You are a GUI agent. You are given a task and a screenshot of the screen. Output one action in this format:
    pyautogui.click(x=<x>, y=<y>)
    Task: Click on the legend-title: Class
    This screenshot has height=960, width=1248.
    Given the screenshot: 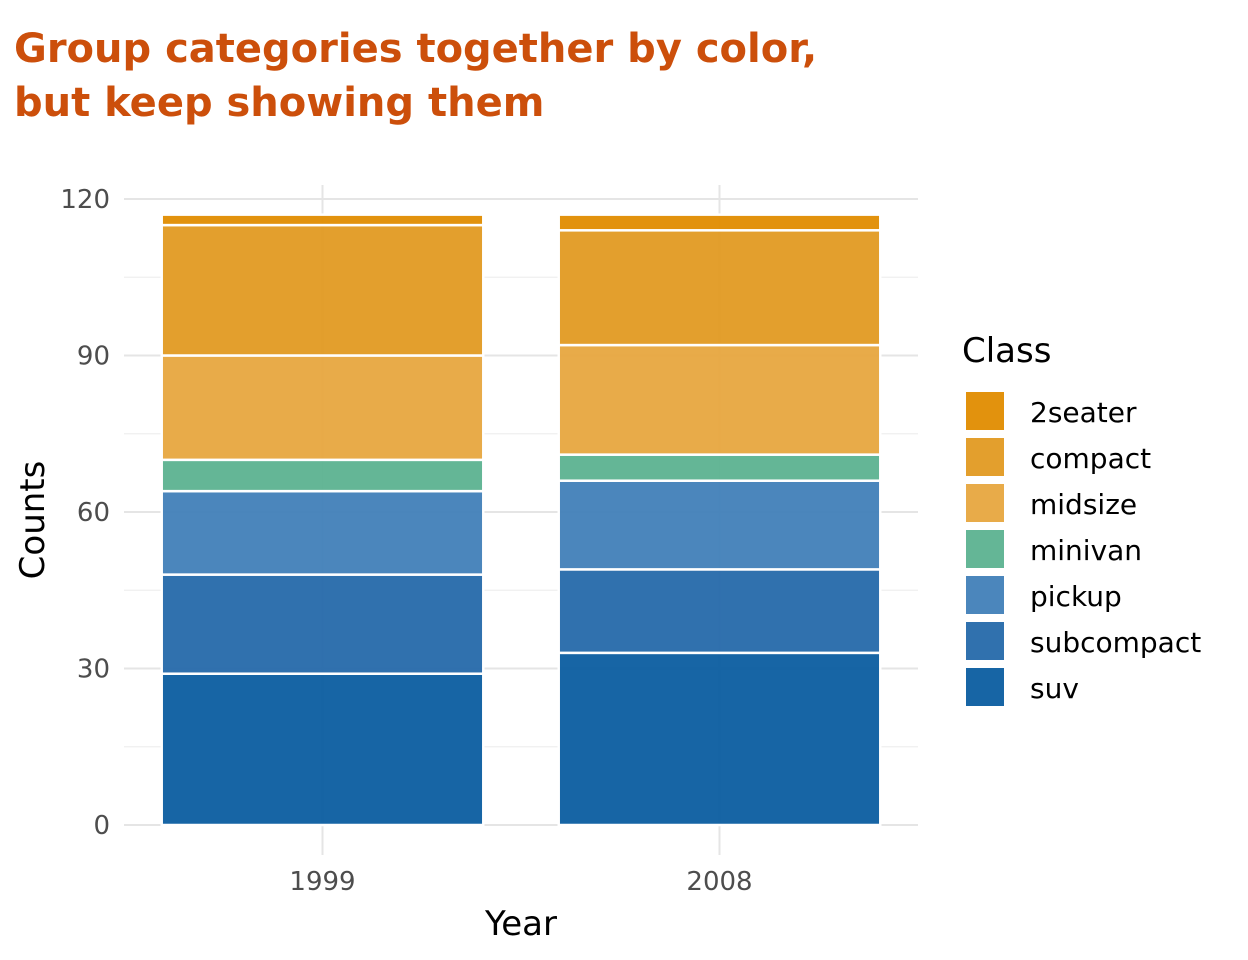 What is the action you would take?
    pyautogui.click(x=1006, y=351)
    